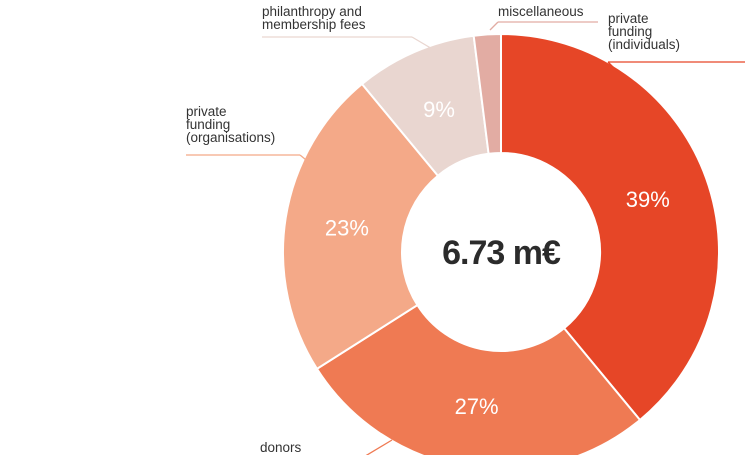 The height and width of the screenshot is (455, 748). Describe the element at coordinates (648, 199) in the screenshot. I see `value-label-0: 39%` at that location.